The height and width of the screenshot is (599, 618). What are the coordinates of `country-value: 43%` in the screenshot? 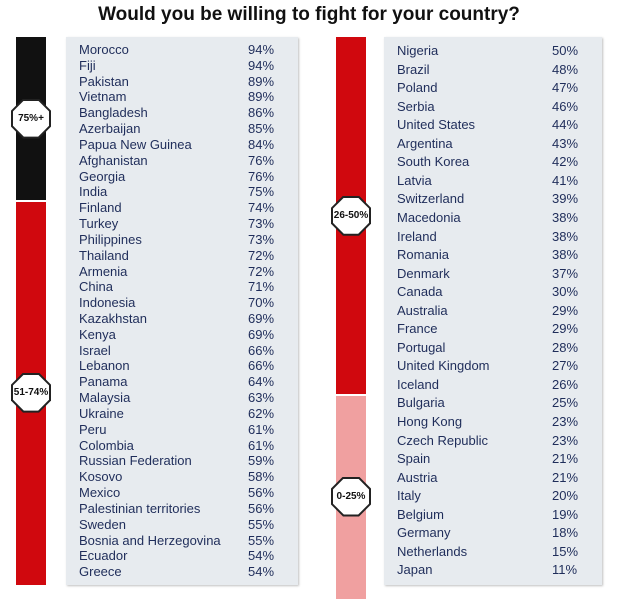 It's located at (565, 143).